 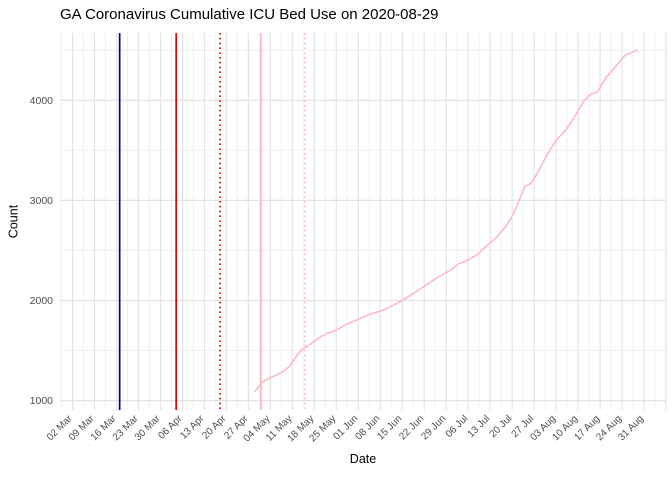 What do you see at coordinates (42, 101) in the screenshot?
I see `y-tick-label: 4000` at bounding box center [42, 101].